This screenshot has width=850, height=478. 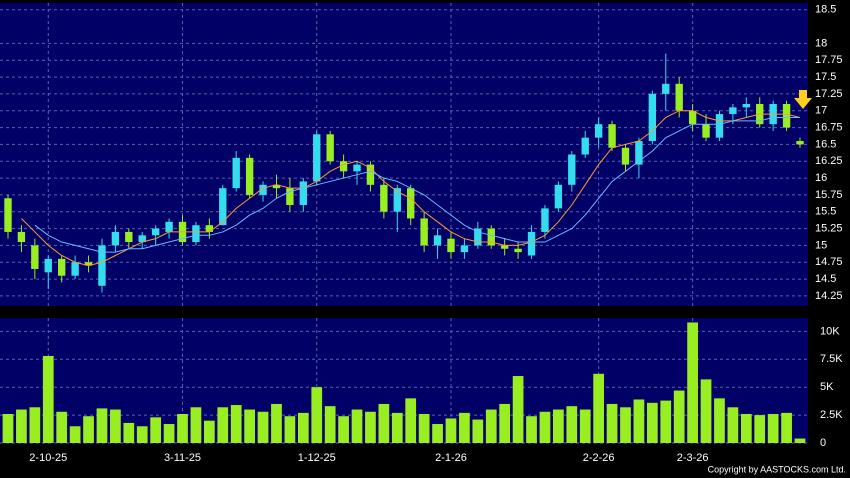 What do you see at coordinates (830, 331) in the screenshot?
I see `y2-tick-label: 10K` at bounding box center [830, 331].